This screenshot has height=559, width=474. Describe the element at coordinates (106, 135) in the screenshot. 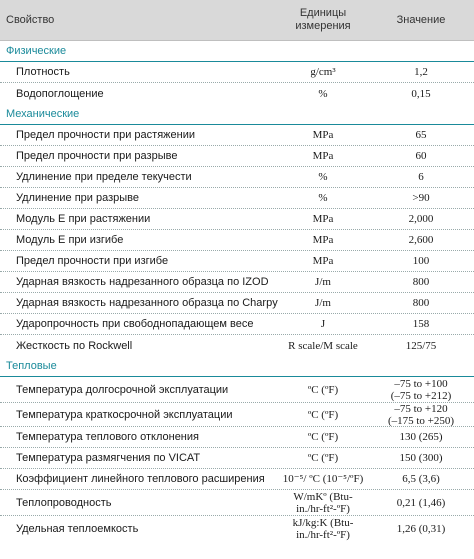

I see `property-name: Предел прочности при растяжении` at that location.